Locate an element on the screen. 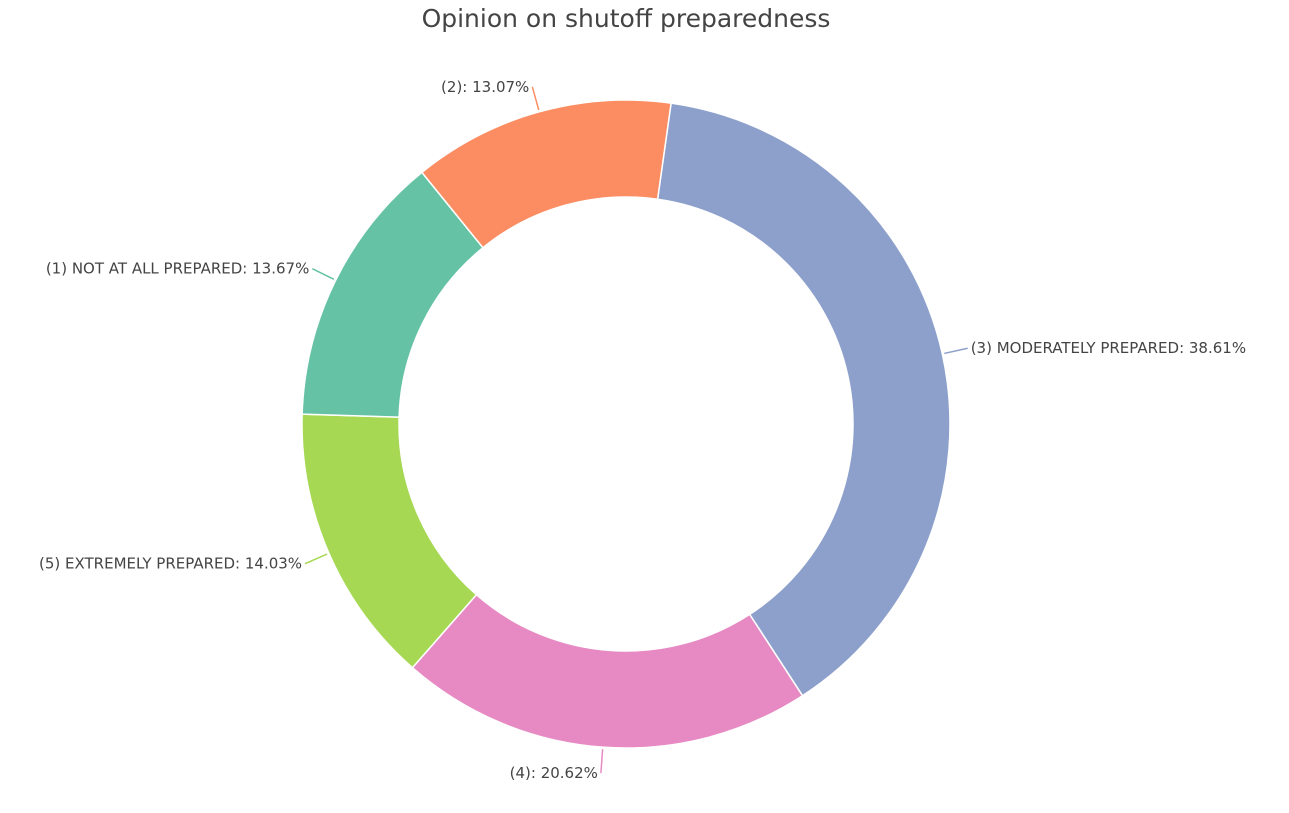 The width and height of the screenshot is (1289, 813). slice-label-2: (2): 13.07% is located at coordinates (485, 87).